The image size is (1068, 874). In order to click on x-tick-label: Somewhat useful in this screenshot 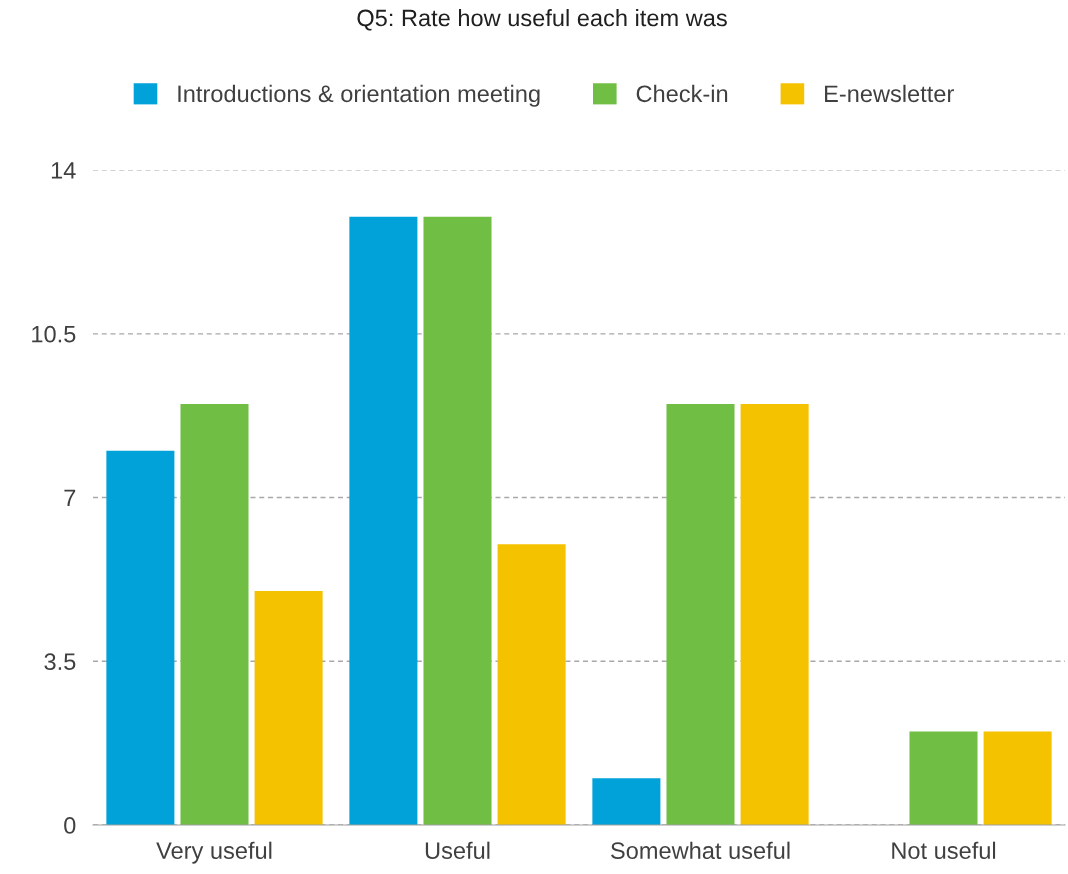, I will do `click(700, 850)`.